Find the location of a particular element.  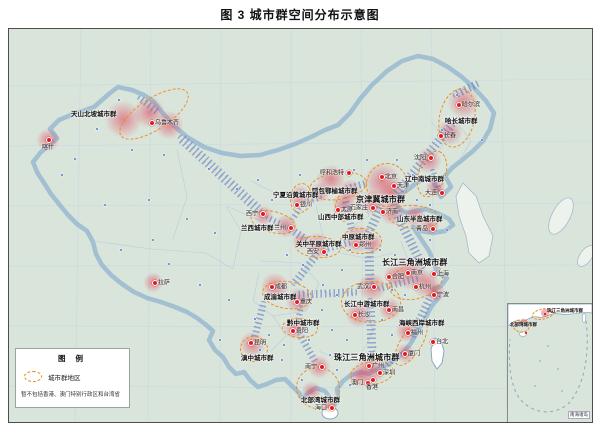

city-label: 香港 is located at coordinates (372, 388).